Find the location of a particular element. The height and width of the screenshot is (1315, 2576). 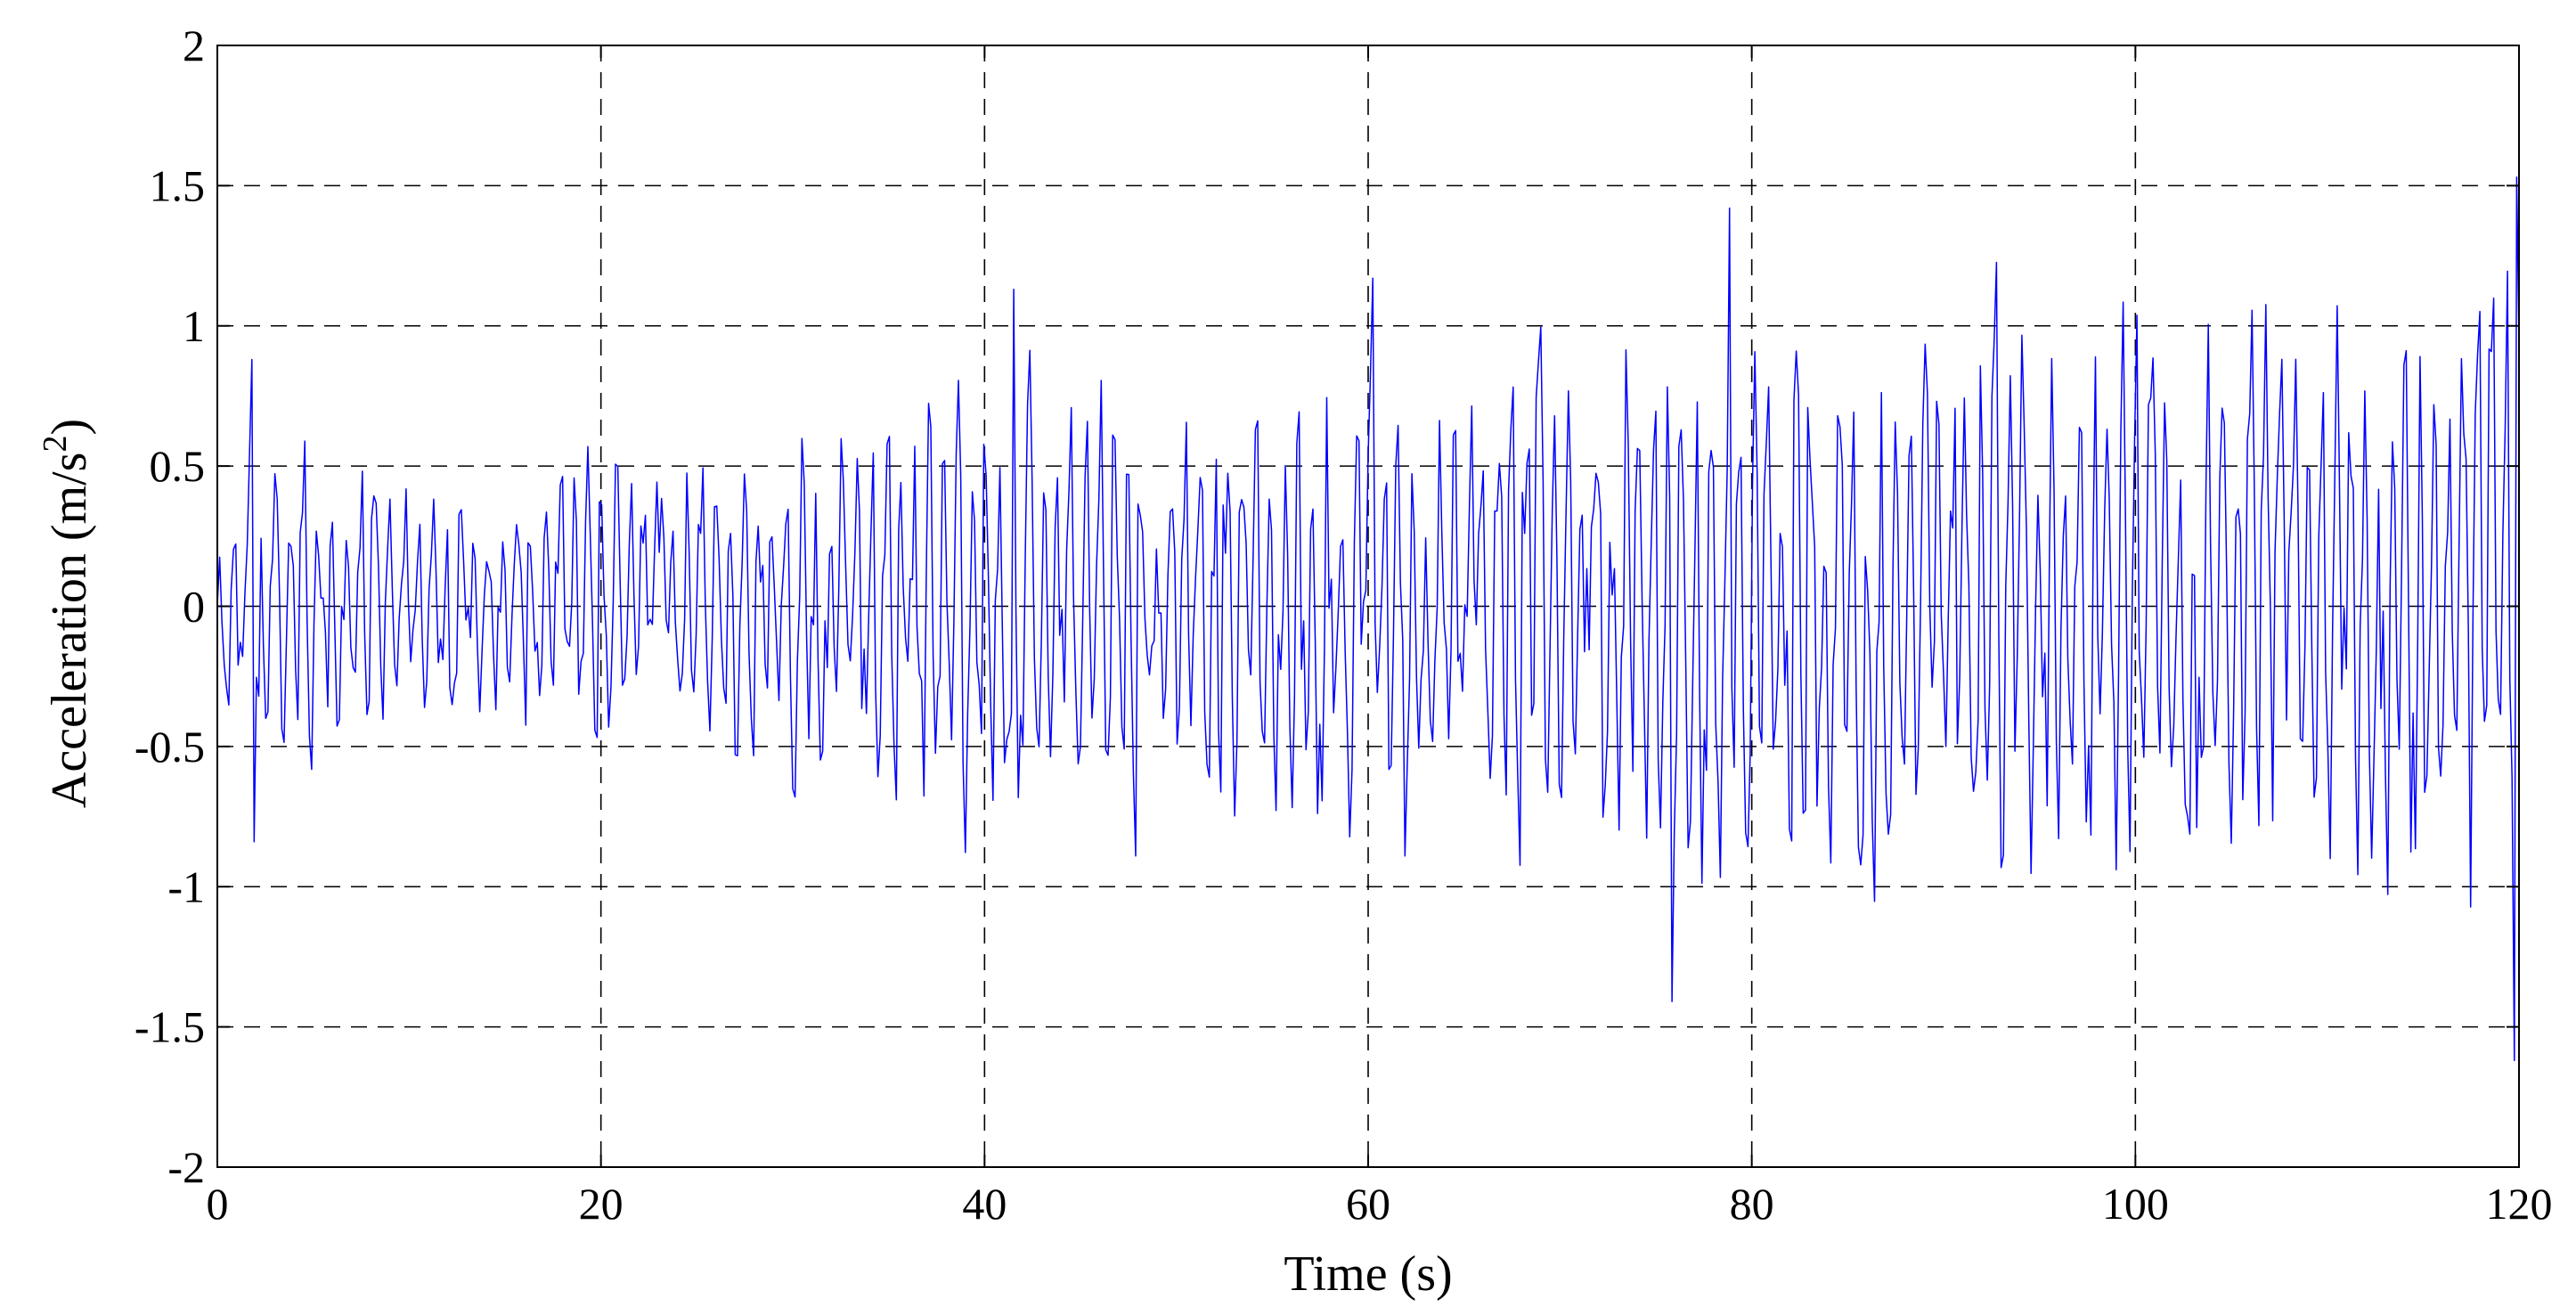

y-tick-label: 2 is located at coordinates (194, 45).